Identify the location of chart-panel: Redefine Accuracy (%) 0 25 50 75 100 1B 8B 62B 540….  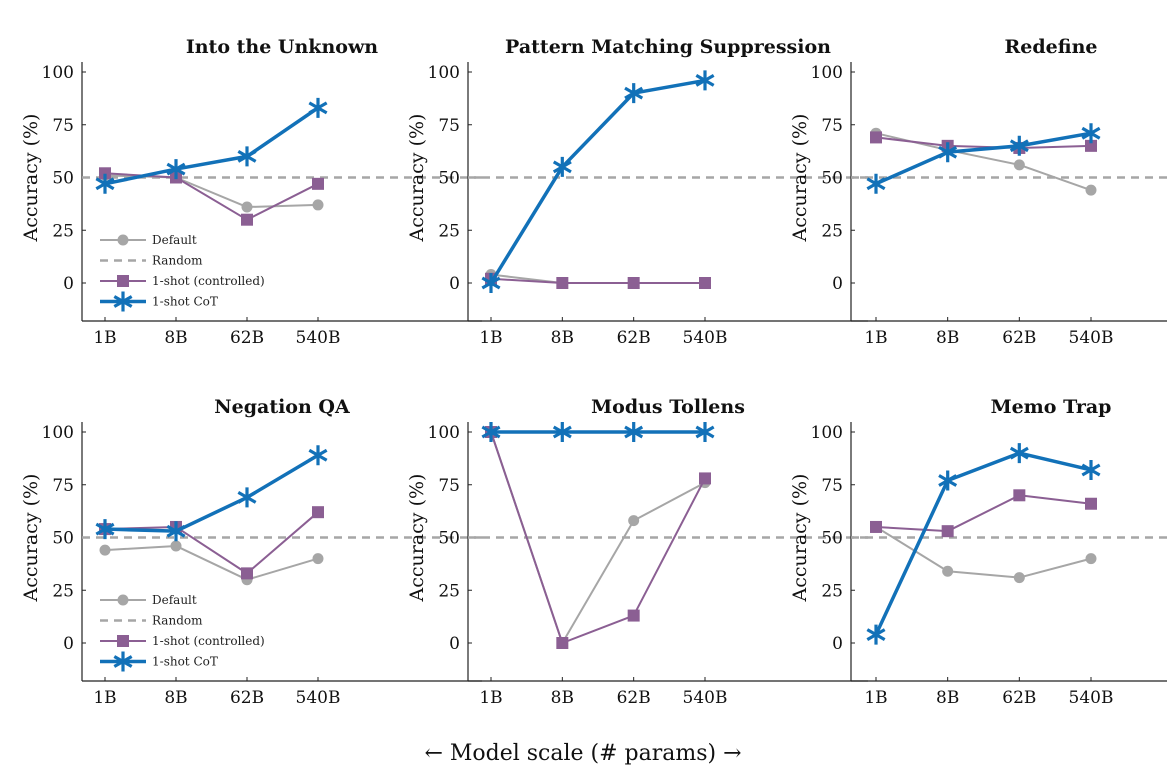
(978, 192).